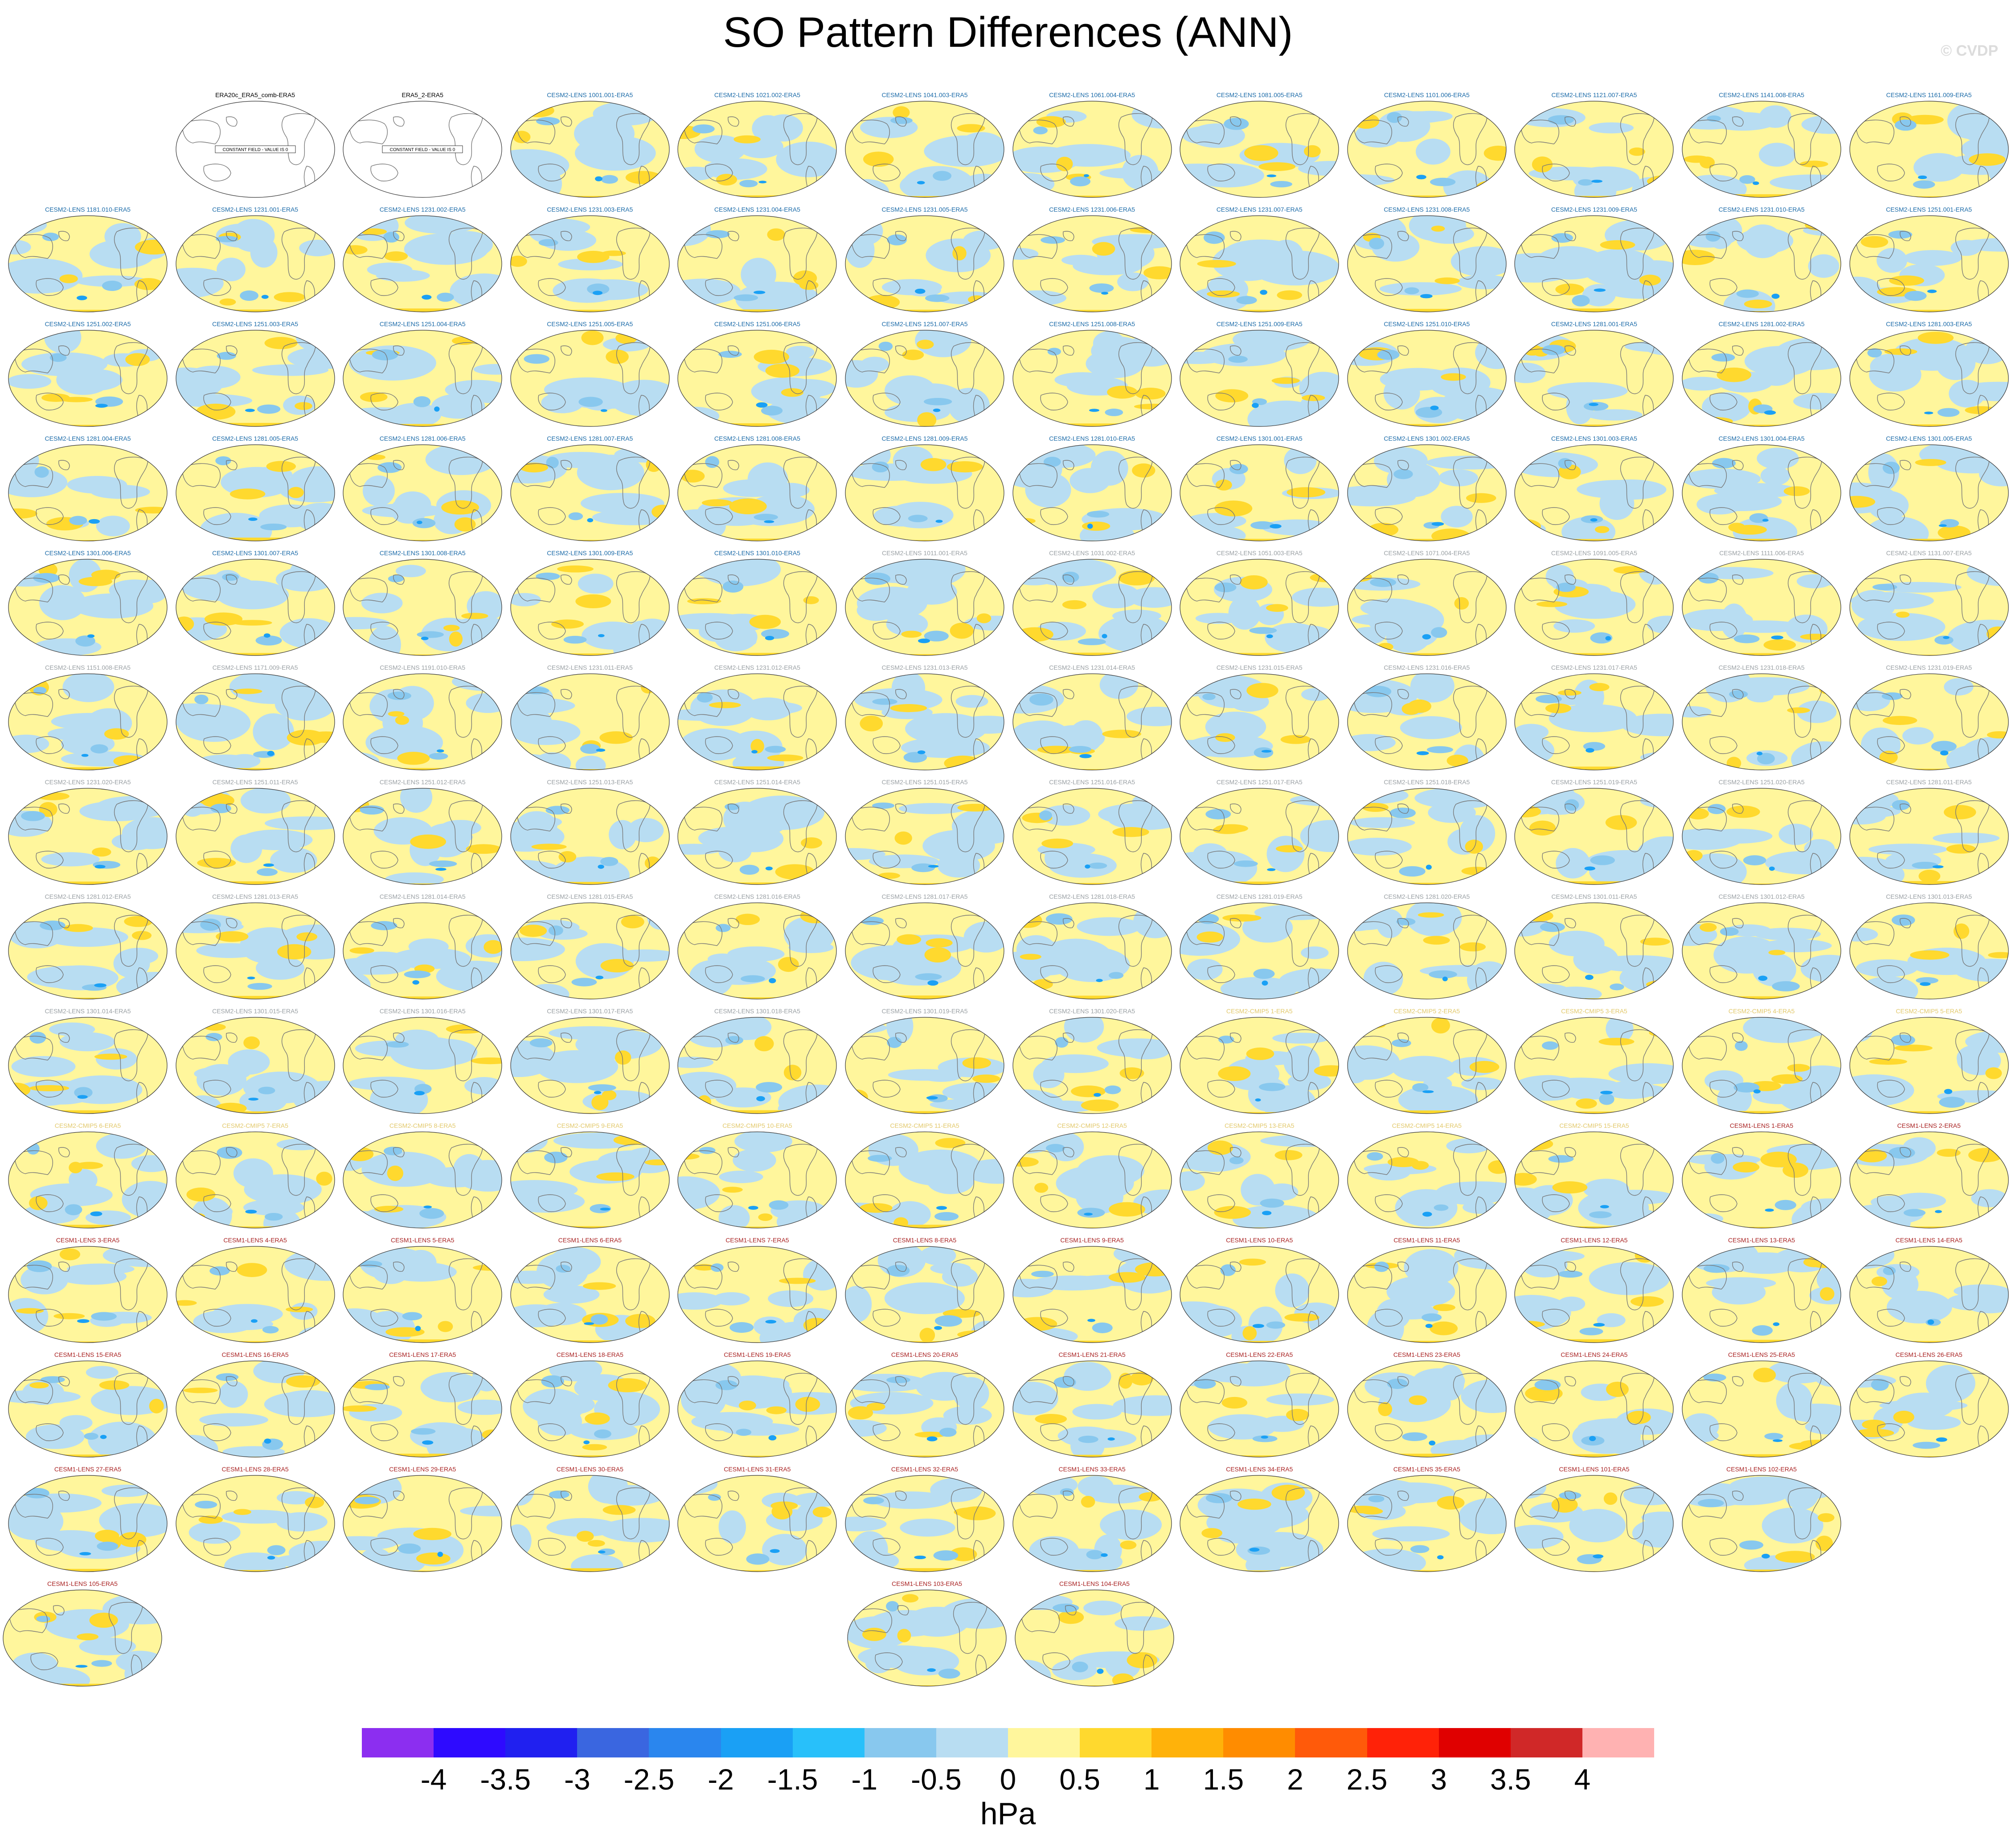 The width and height of the screenshot is (2016, 1839). What do you see at coordinates (88, 438) in the screenshot?
I see `panel-title: CESM2-LENS 1281.004-ERA5` at bounding box center [88, 438].